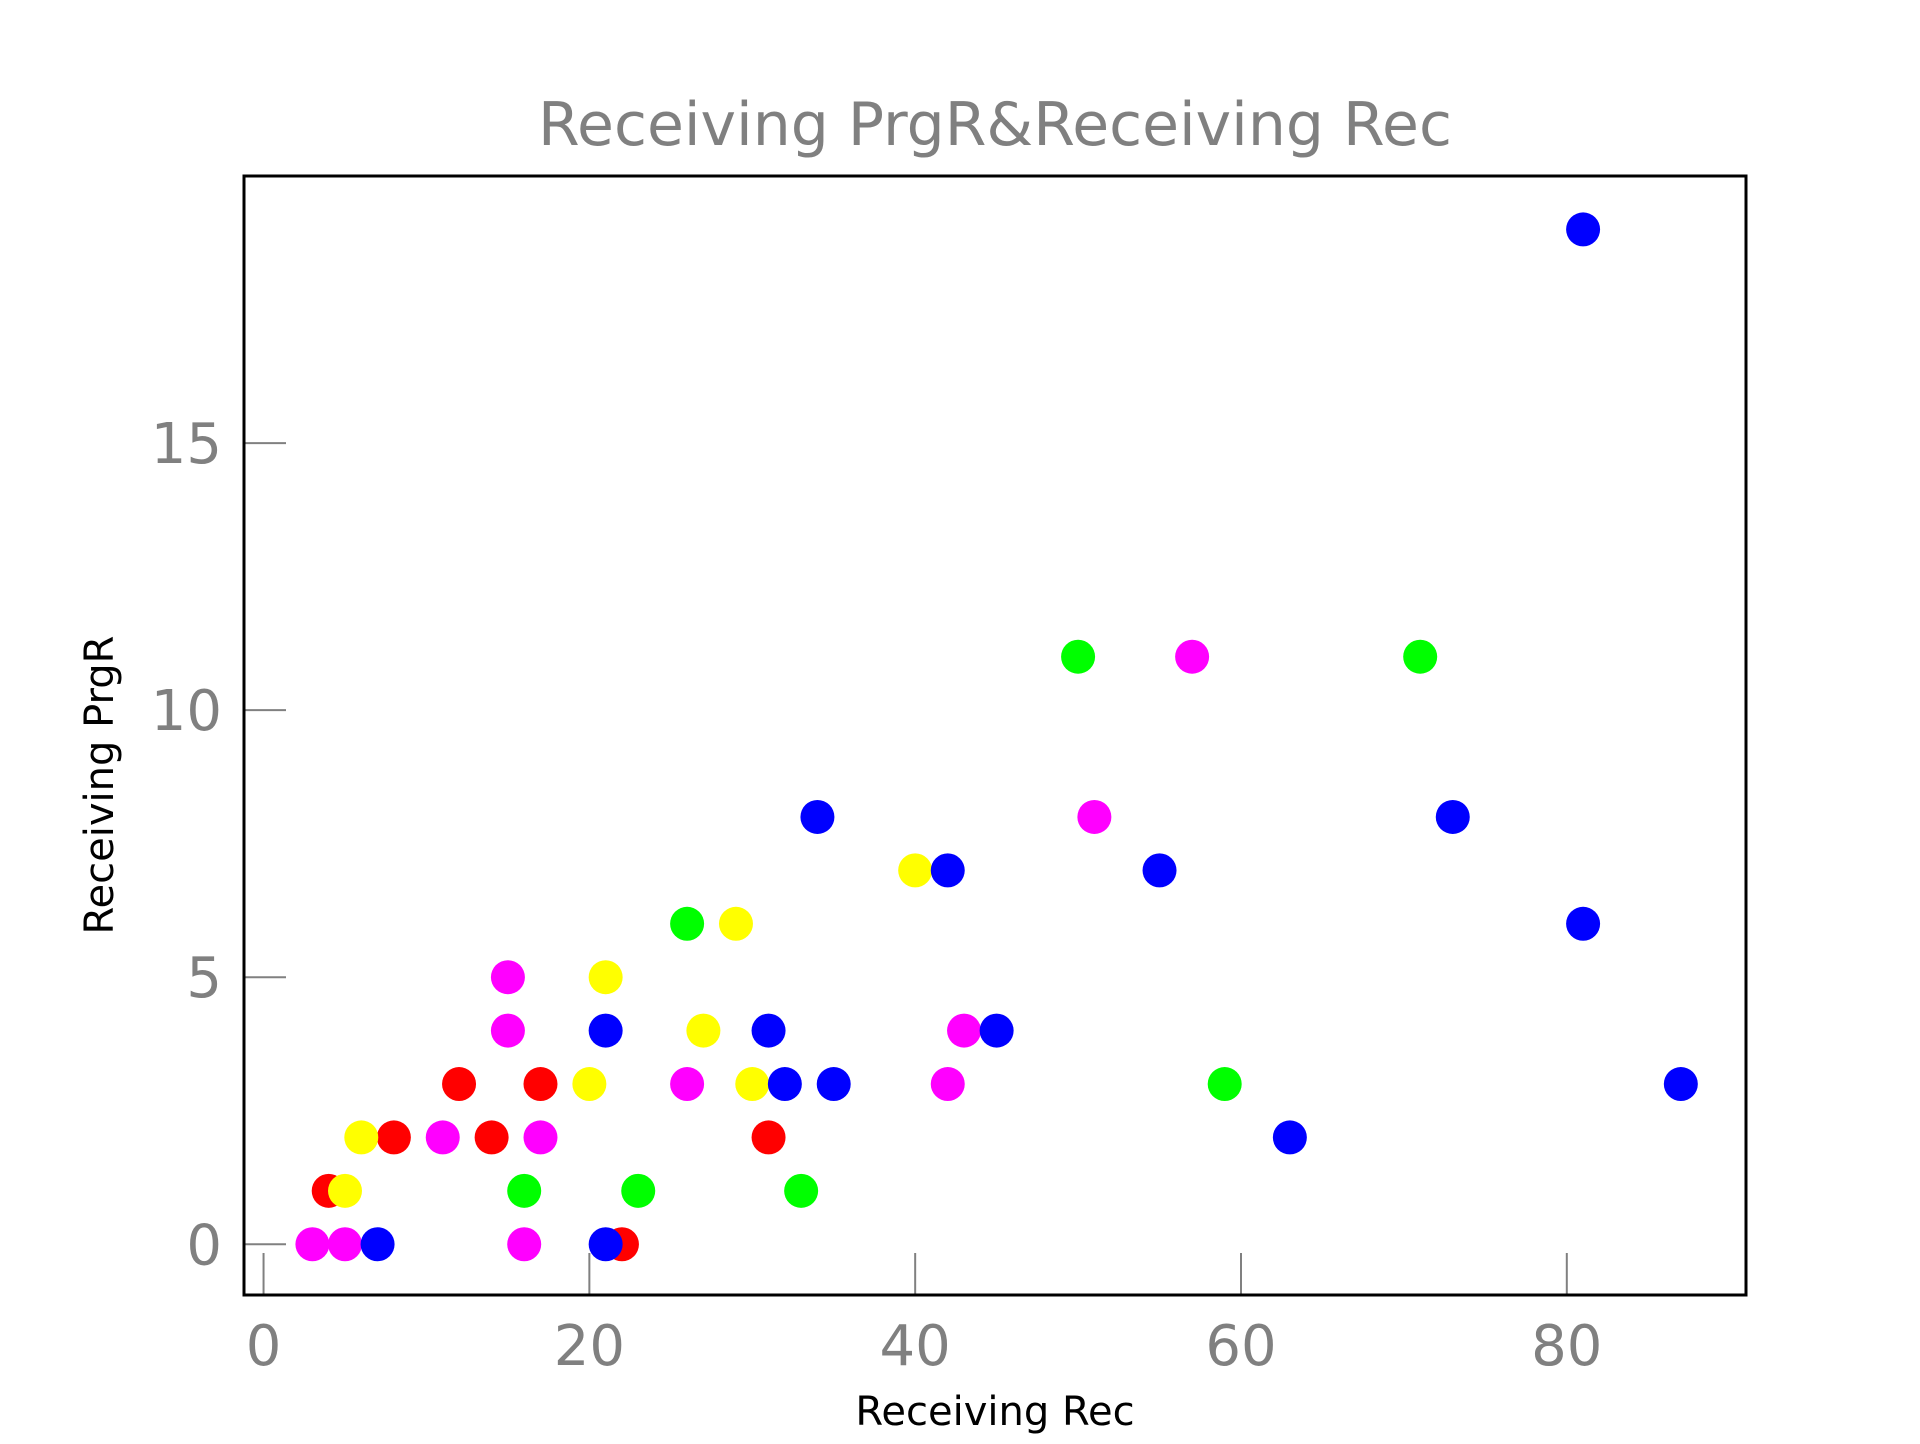 This screenshot has height=1444, width=1920. What do you see at coordinates (1240, 1346) in the screenshot?
I see `x-tick-label: 60` at bounding box center [1240, 1346].